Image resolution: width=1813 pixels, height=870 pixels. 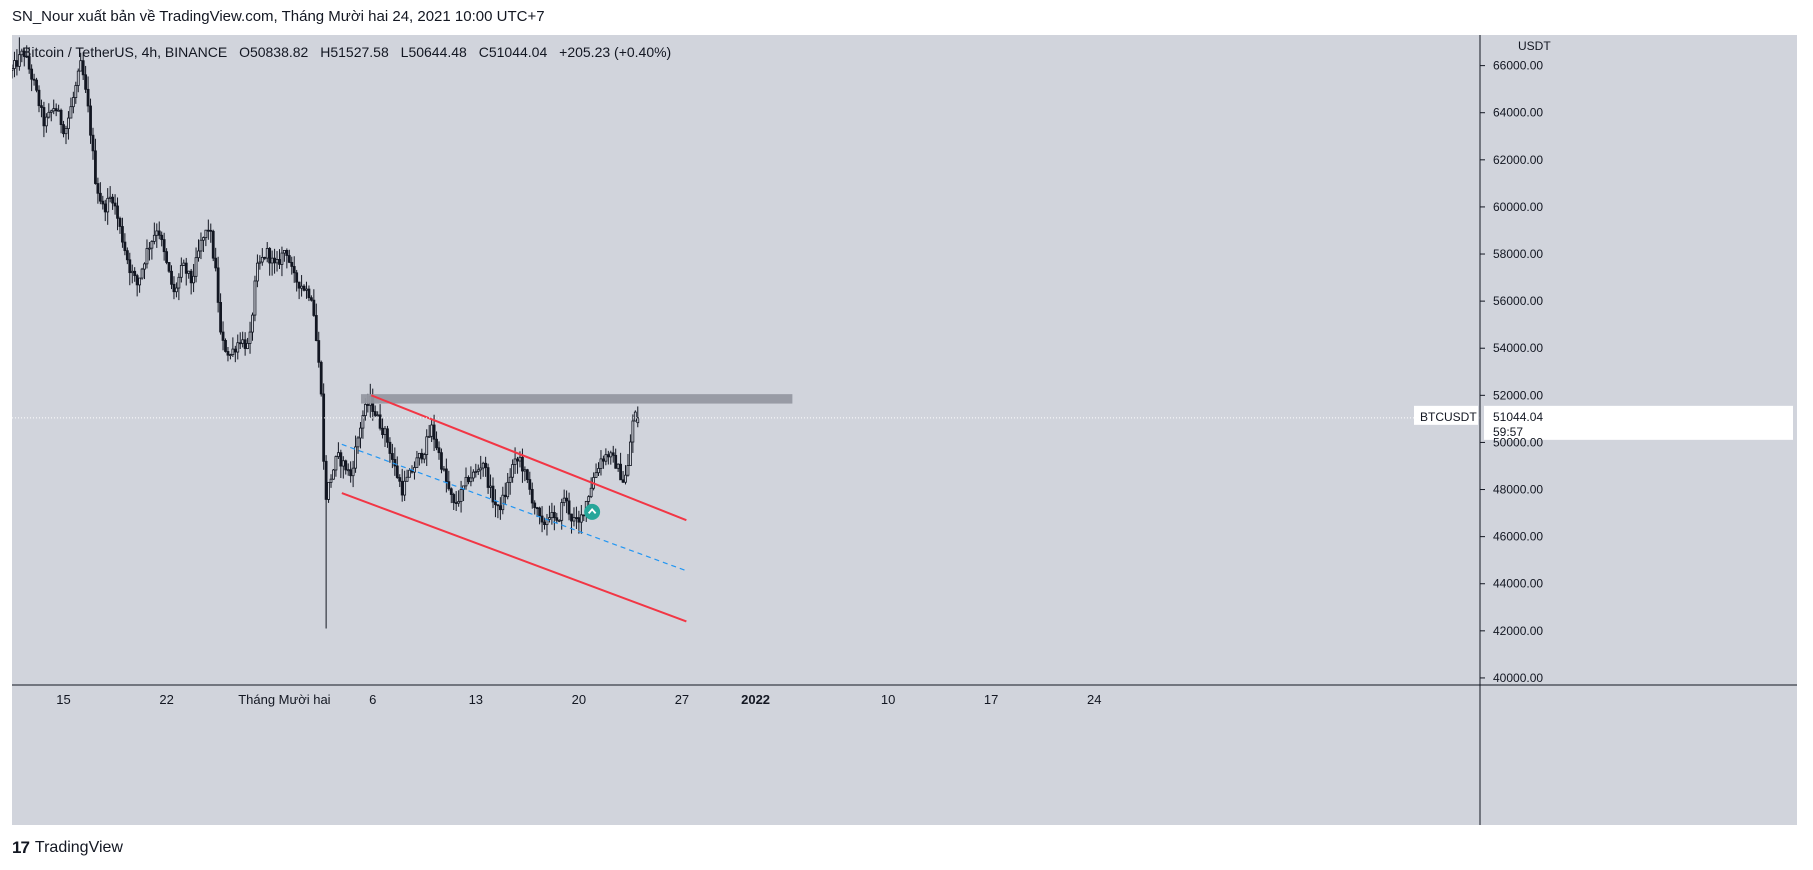 I want to click on footer: 17 TradingView, so click(x=67, y=848).